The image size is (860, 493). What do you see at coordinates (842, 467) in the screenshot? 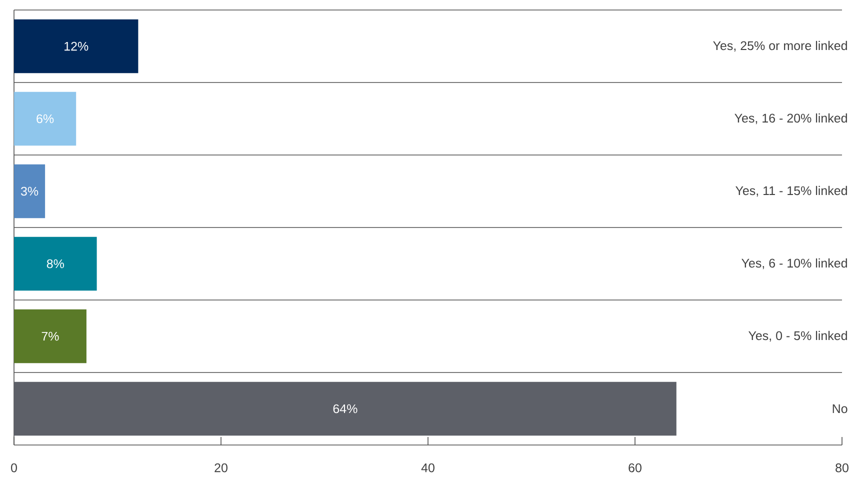
I see `x-tick-label: 80` at bounding box center [842, 467].